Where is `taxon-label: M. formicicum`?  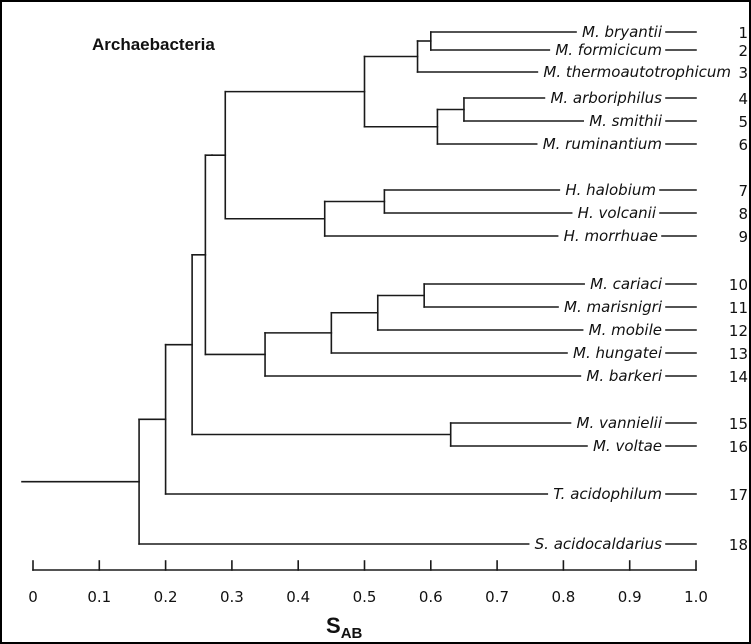
taxon-label: M. formicicum is located at coordinates (608, 50).